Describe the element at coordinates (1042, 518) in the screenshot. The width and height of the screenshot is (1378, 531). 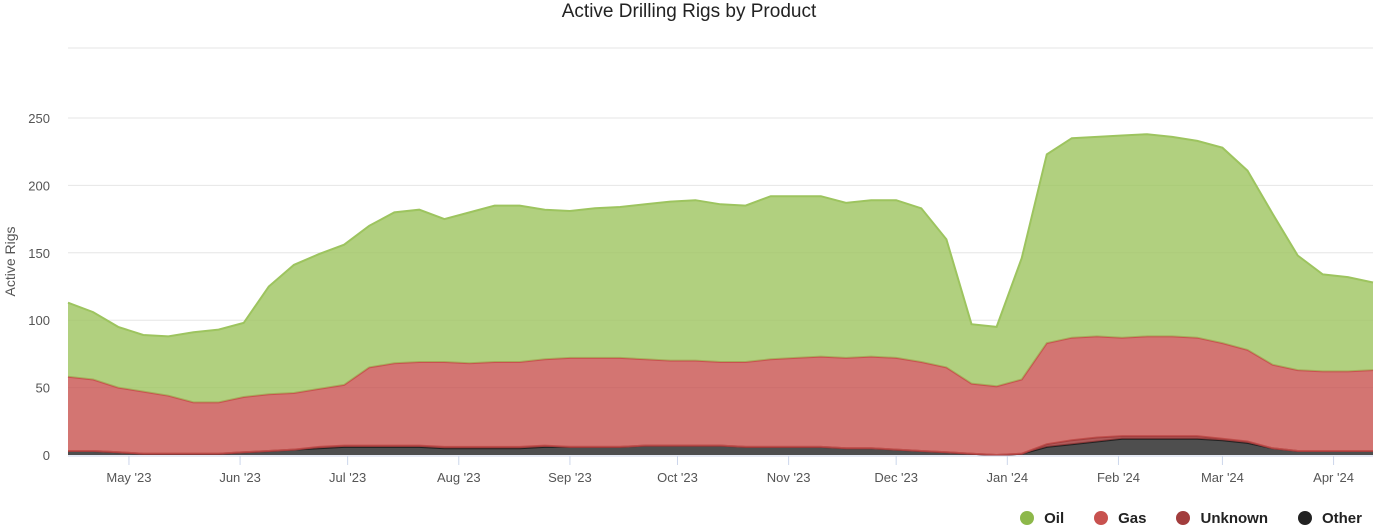
I see `legend-item-oil: Oil` at that location.